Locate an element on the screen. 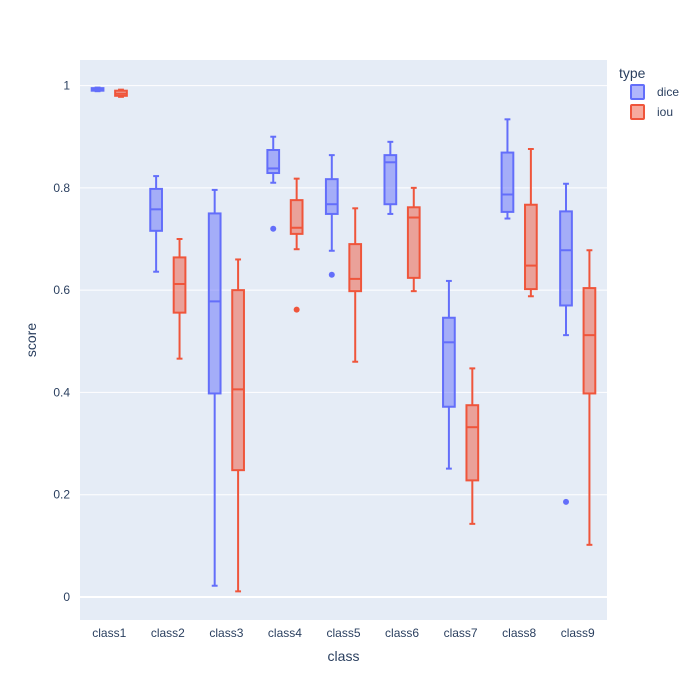  legend-title: type is located at coordinates (632, 73).